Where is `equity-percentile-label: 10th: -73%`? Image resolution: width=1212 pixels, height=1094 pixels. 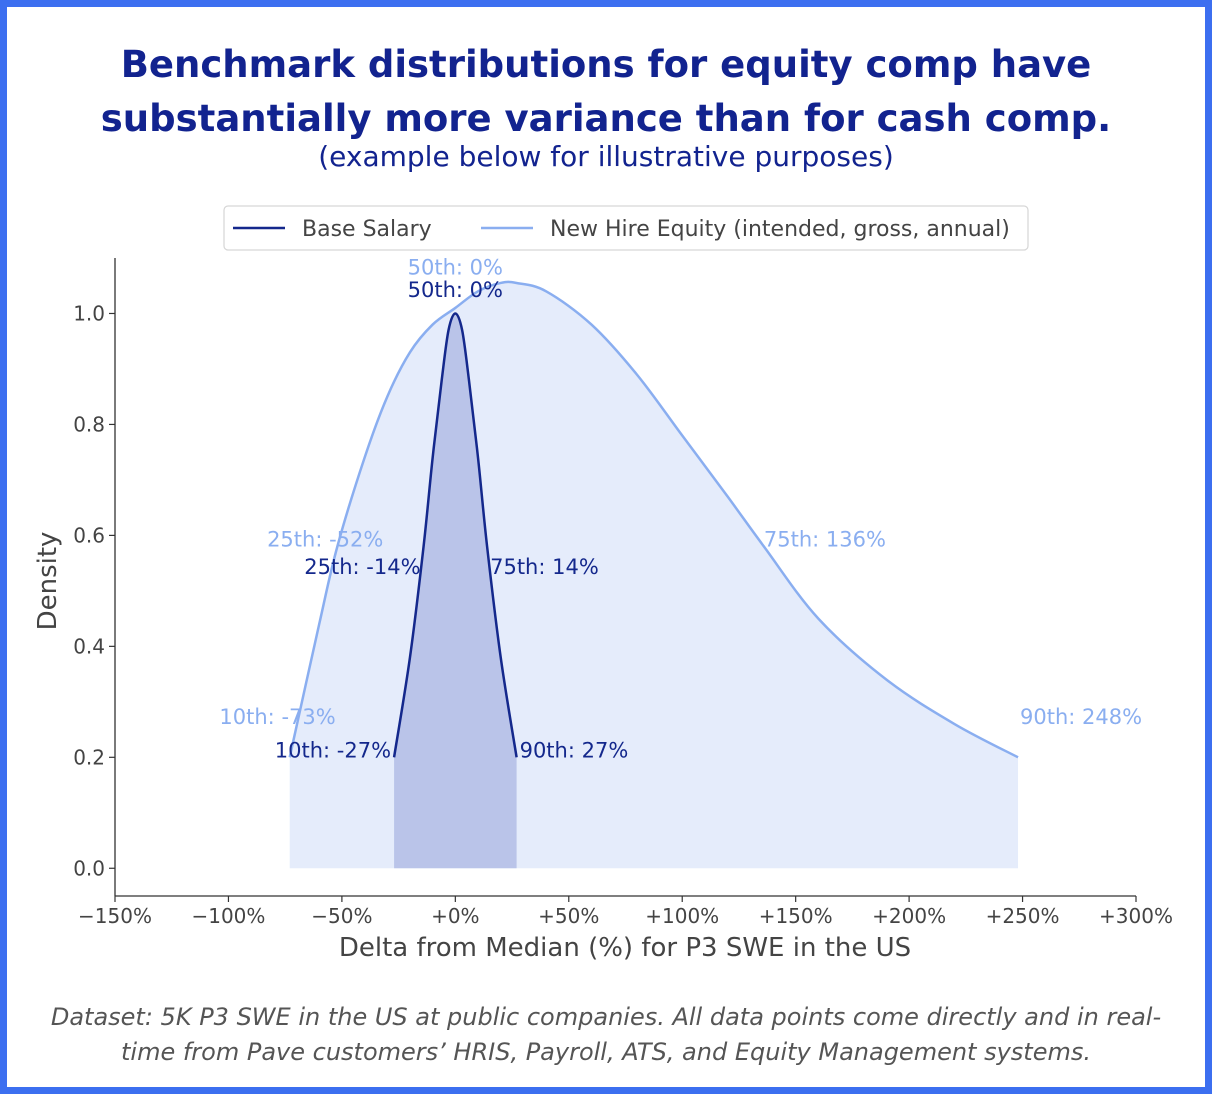 equity-percentile-label: 10th: -73% is located at coordinates (277, 717).